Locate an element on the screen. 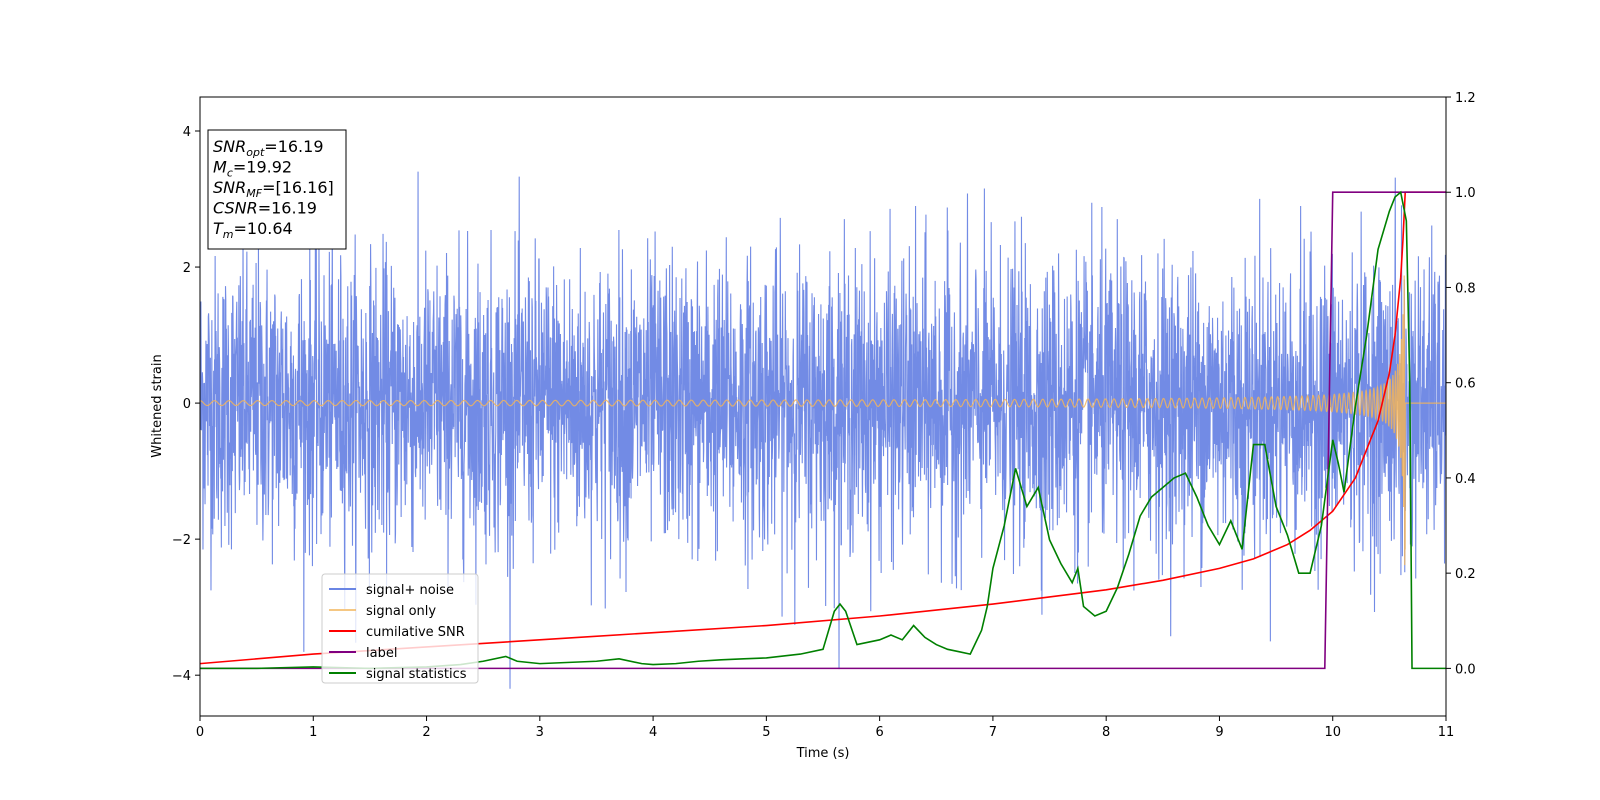 This screenshot has height=800, width=1600. y-axis-left: 4 2 0 −2 −4 is located at coordinates (186, 404).